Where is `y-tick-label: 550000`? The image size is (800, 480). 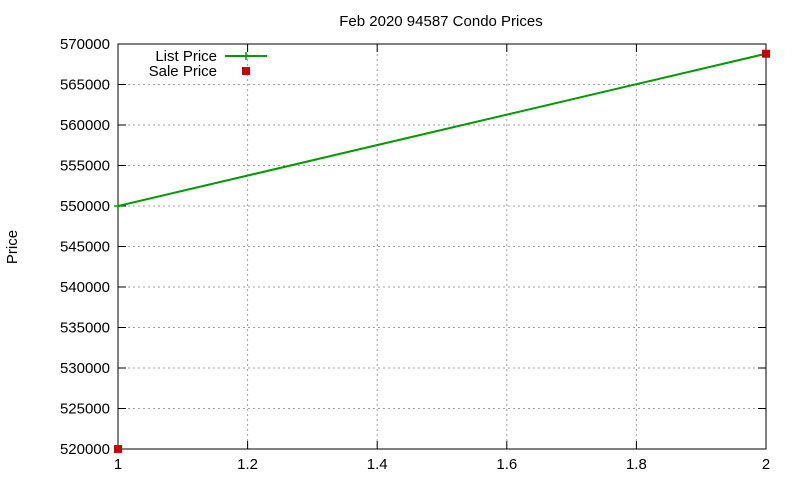 y-tick-label: 550000 is located at coordinates (85, 206).